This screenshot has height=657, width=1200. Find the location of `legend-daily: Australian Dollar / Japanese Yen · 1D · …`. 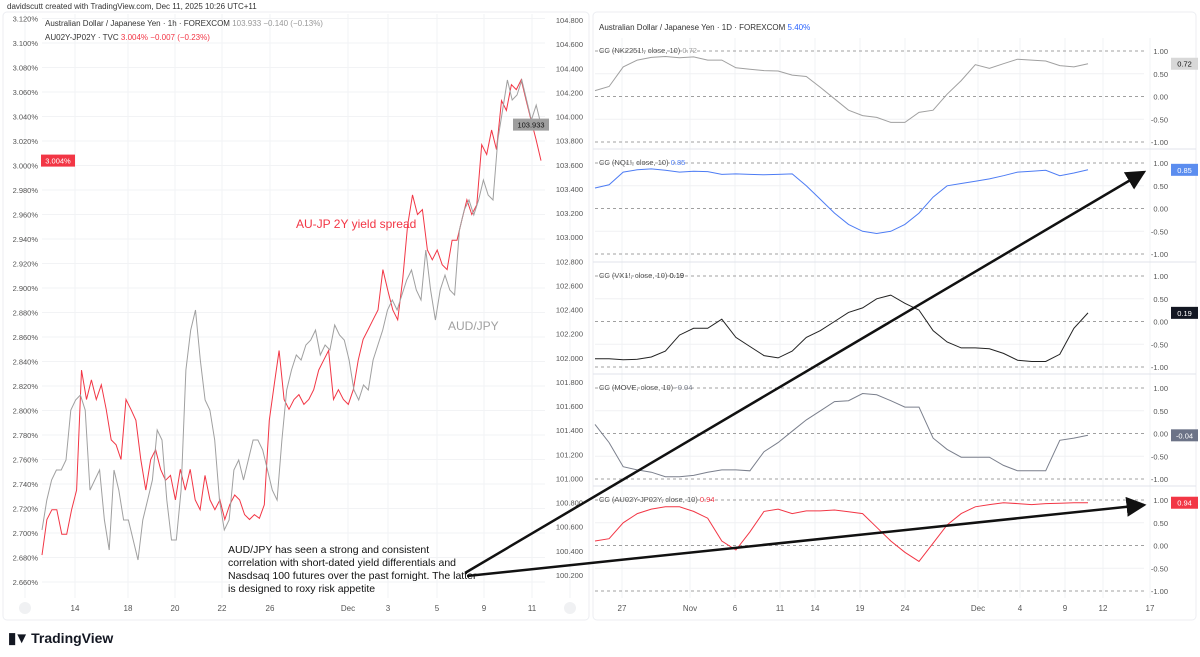

legend-daily: Australian Dollar / Japanese Yen · 1D · … is located at coordinates (704, 27).